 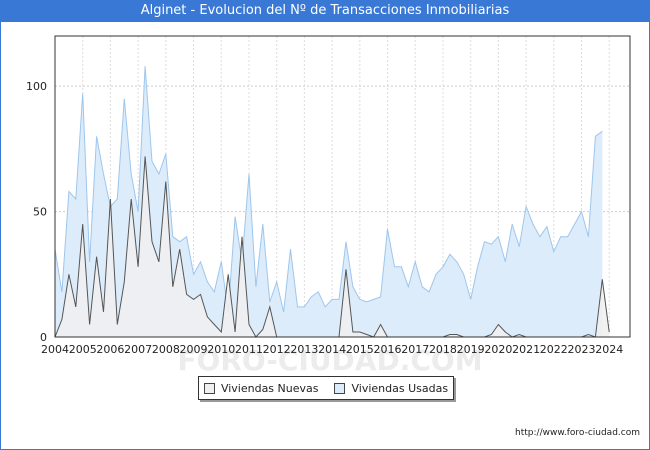 What do you see at coordinates (277, 349) in the screenshot?
I see `x-tick-label: 2012` at bounding box center [277, 349].